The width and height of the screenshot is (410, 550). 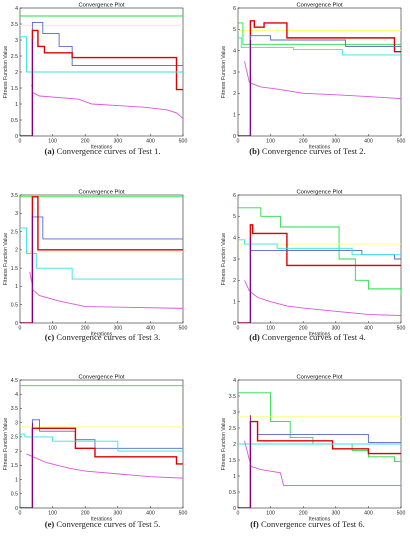 I want to click on caption-f: (f) Convergence curves of Test 6., so click(x=307, y=524).